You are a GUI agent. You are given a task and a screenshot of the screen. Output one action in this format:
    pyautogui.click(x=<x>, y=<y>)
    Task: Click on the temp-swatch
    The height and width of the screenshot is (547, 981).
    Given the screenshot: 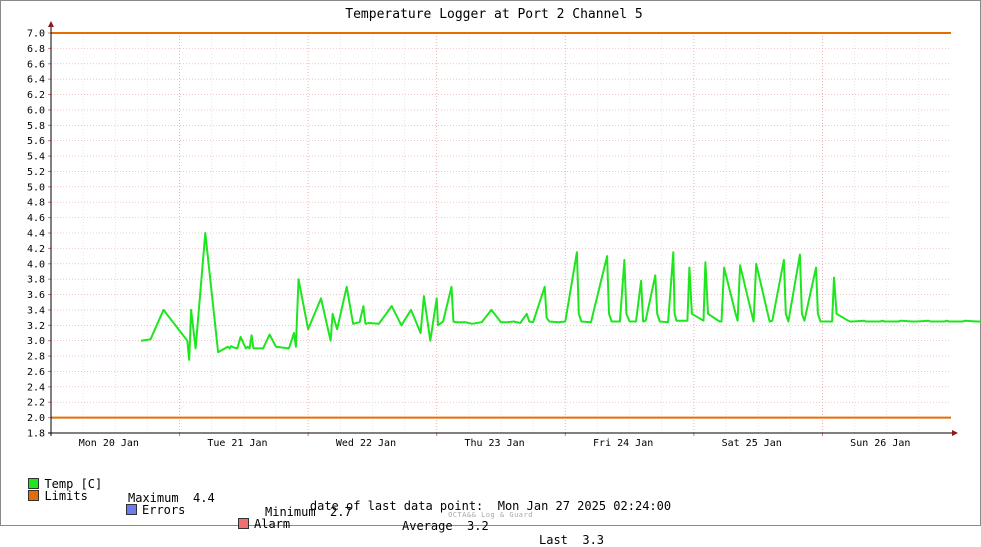 What is the action you would take?
    pyautogui.click(x=34, y=483)
    